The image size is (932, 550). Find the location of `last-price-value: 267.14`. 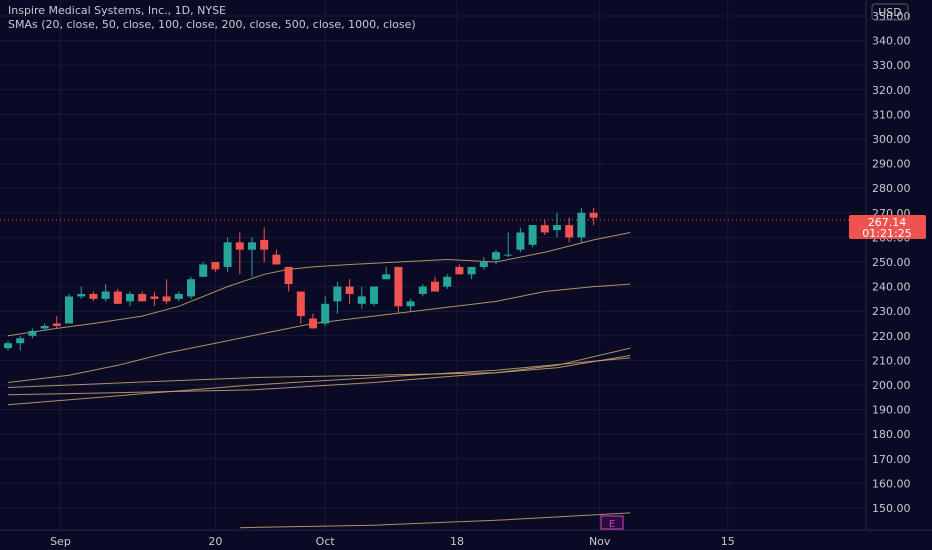

last-price-value: 267.14 is located at coordinates (887, 222).